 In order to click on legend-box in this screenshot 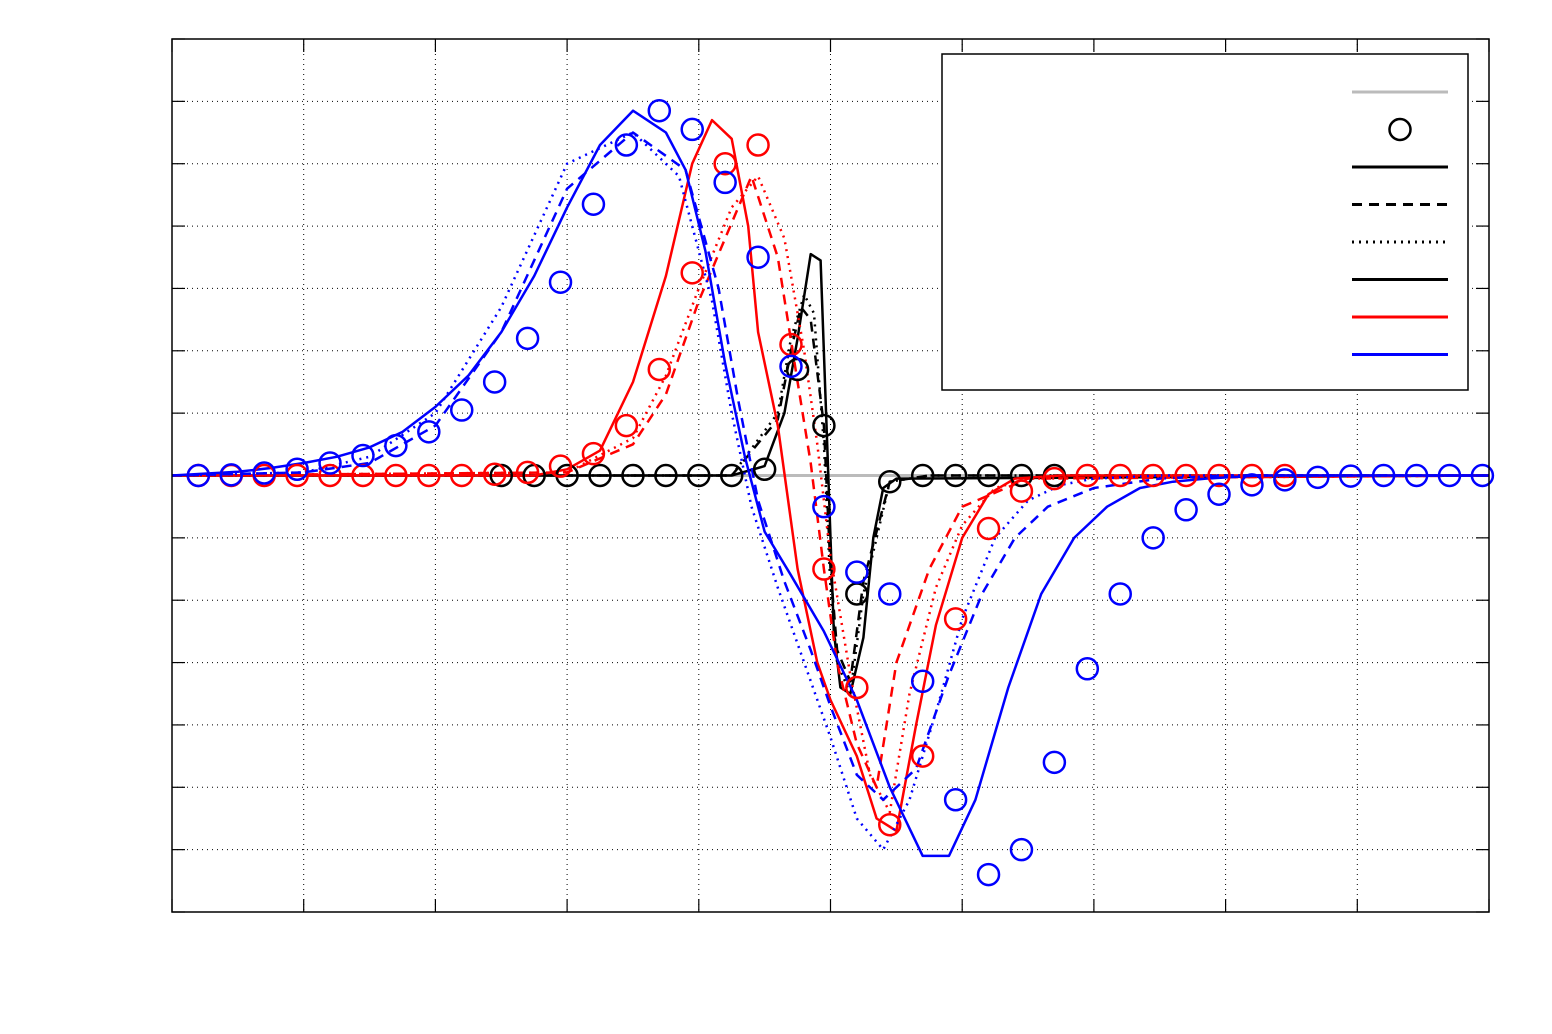, I will do `click(1205, 222)`.